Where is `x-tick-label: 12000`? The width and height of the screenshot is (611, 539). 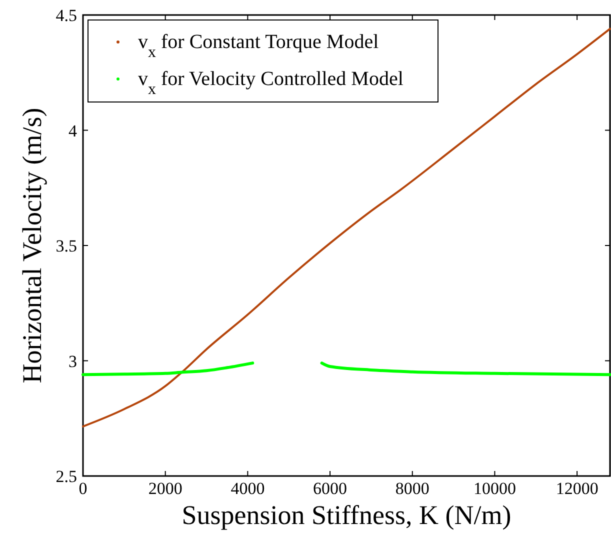
x-tick-label: 12000 is located at coordinates (577, 488).